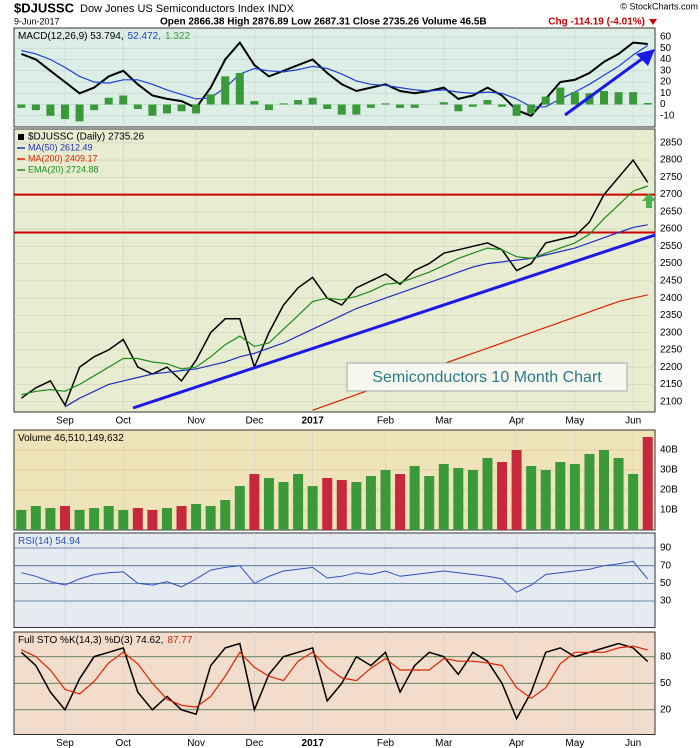  What do you see at coordinates (144, 36) in the screenshot?
I see `legend-entry: 52.472,` at bounding box center [144, 36].